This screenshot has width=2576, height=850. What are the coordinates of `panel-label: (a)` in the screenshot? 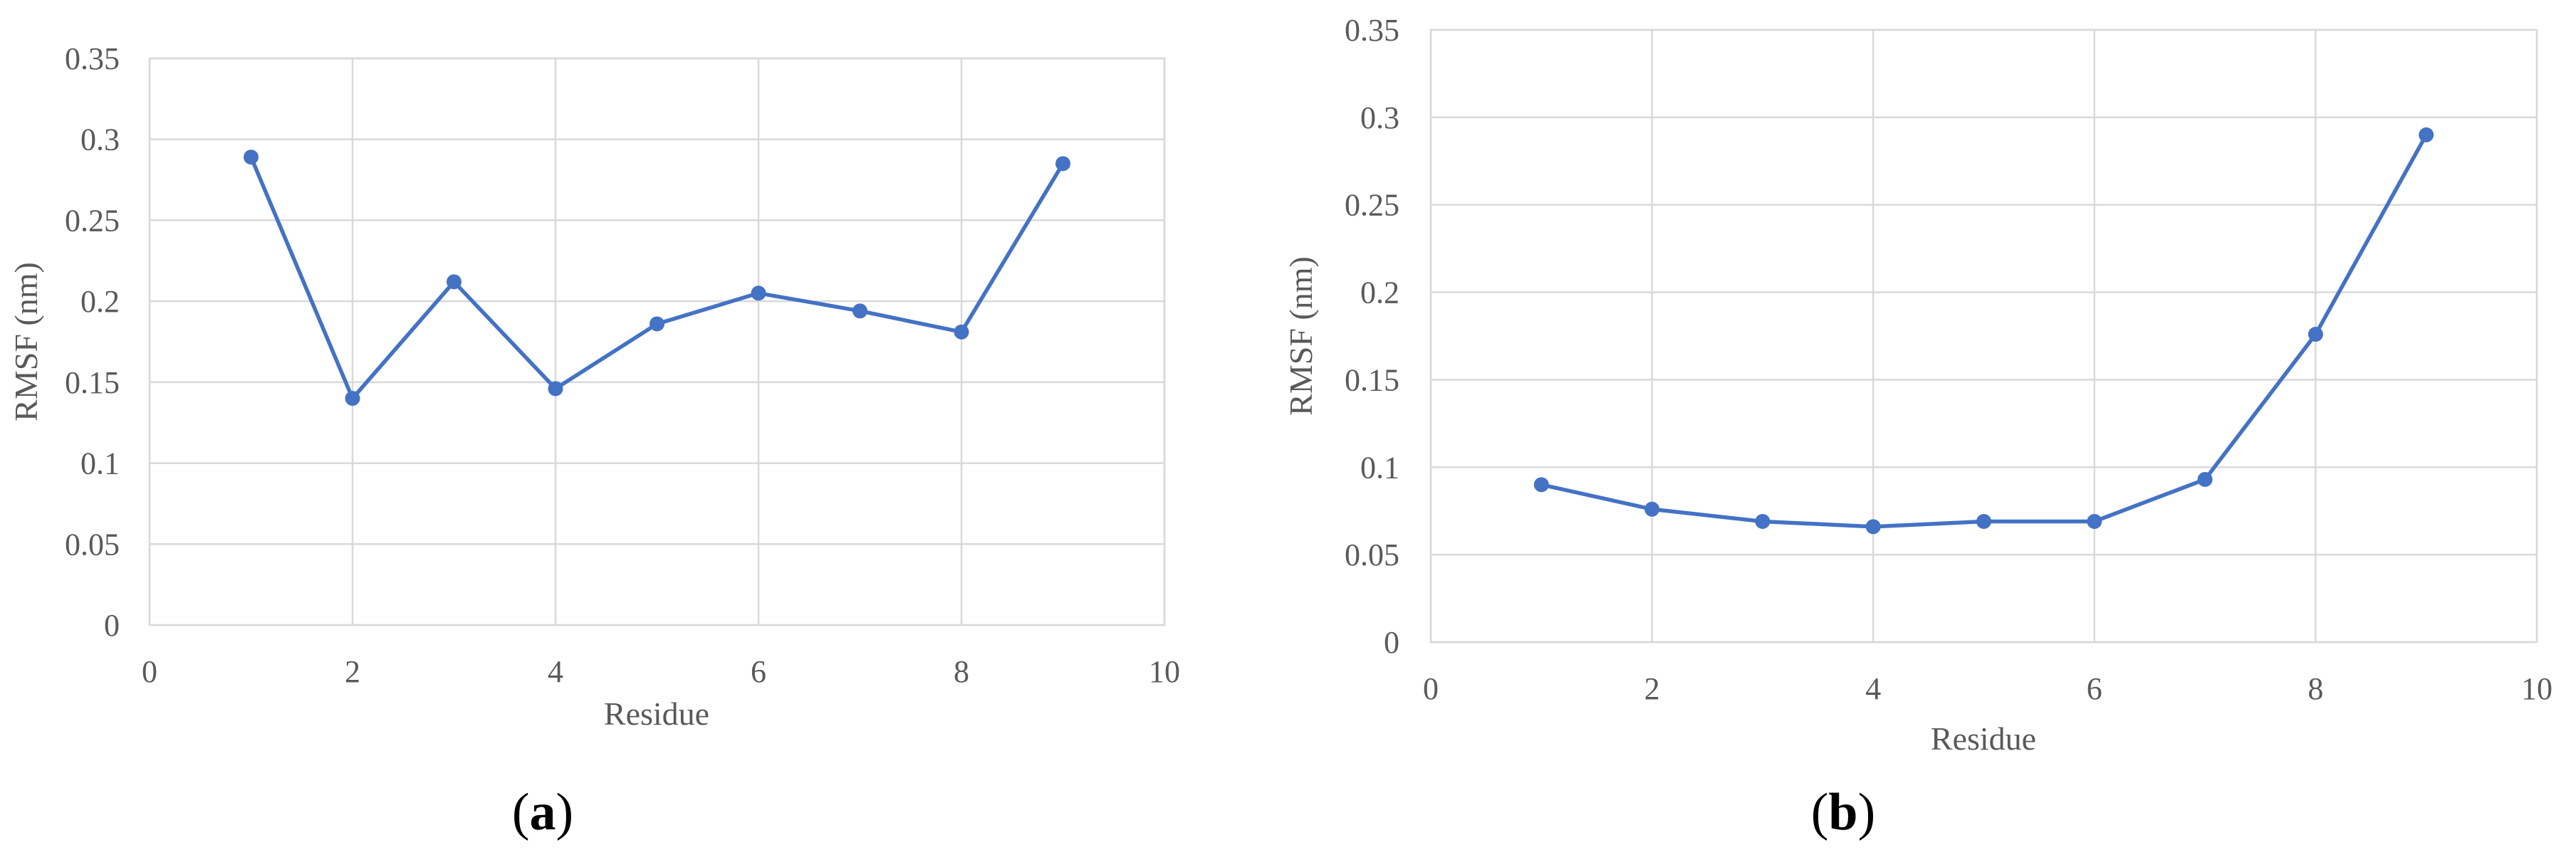 It's located at (542, 812).